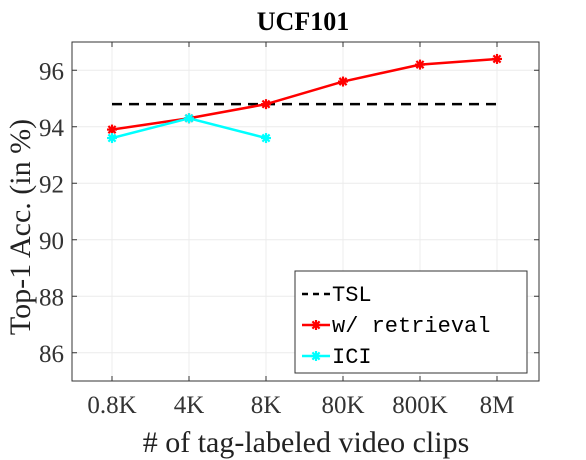 The height and width of the screenshot is (460, 586). What do you see at coordinates (342, 405) in the screenshot?
I see `x-tick-label: 80K` at bounding box center [342, 405].